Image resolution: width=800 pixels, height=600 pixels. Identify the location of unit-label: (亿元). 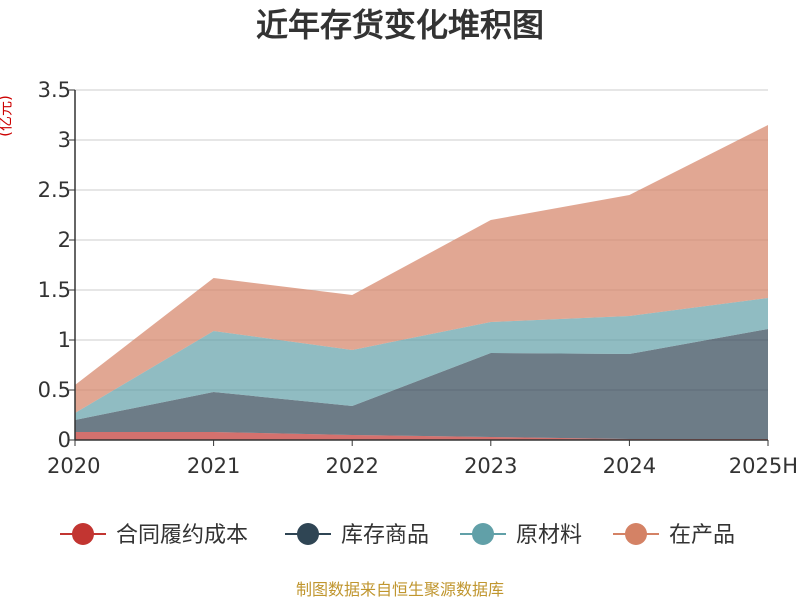
(7, 116).